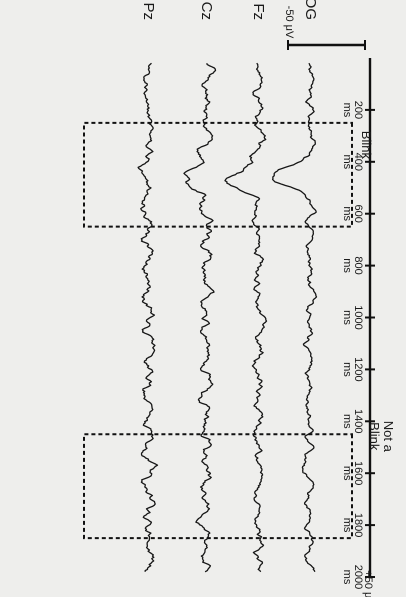 The image size is (406, 597). I want to click on series-label: Pz, so click(148, 11).